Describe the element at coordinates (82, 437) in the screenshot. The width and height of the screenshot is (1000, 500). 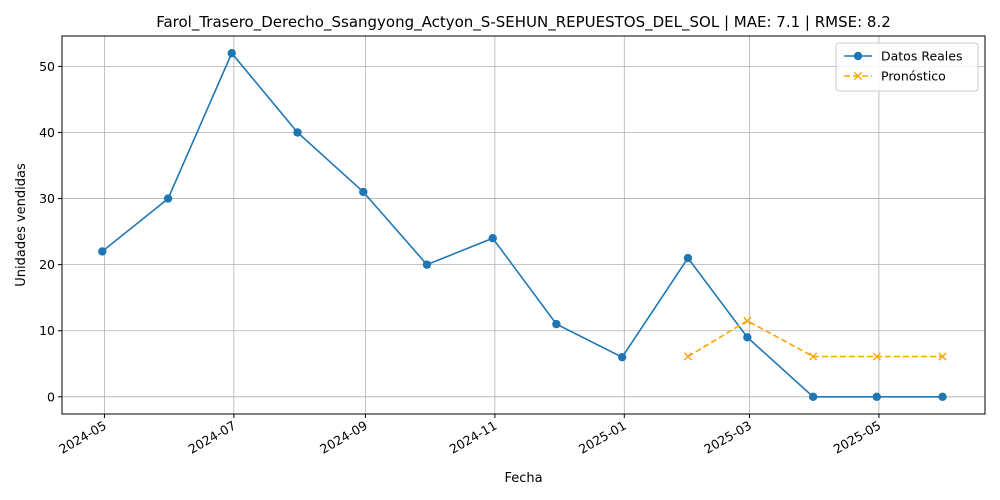
I see `x-tick-label: 2024-05` at that location.